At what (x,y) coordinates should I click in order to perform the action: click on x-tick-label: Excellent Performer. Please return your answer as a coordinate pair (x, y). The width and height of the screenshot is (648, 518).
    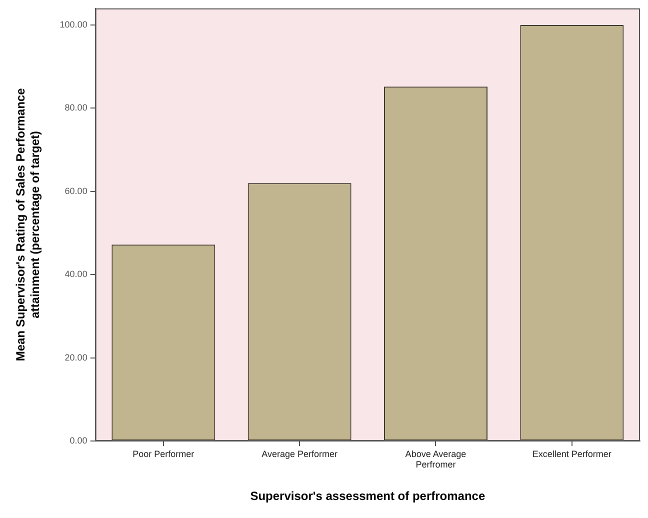
    Looking at the image, I should click on (572, 453).